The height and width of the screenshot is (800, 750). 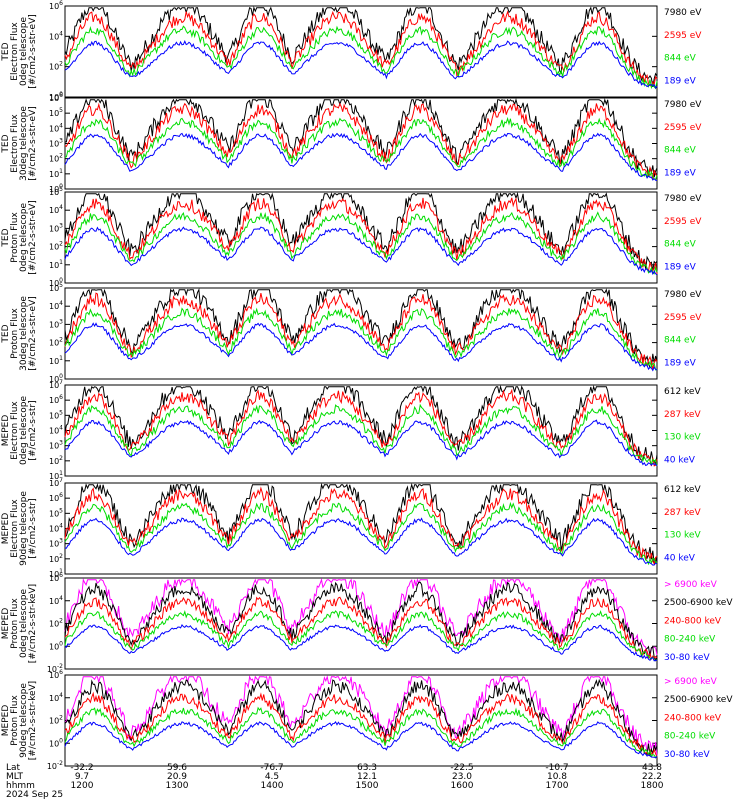 What do you see at coordinates (557, 786) in the screenshot?
I see `x-tick-label: 1700` at bounding box center [557, 786].